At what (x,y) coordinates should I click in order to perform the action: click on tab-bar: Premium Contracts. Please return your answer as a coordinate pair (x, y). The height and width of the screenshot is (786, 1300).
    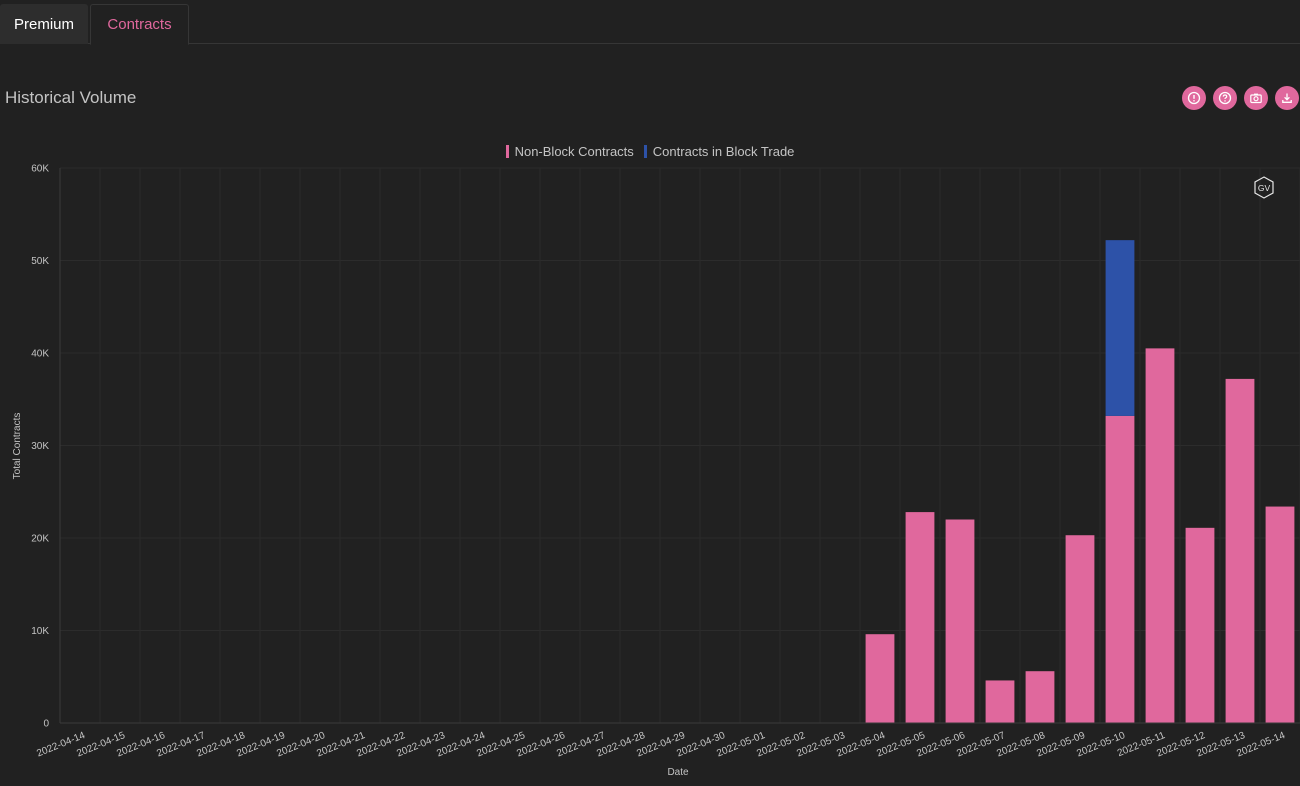
    Looking at the image, I should click on (650, 22).